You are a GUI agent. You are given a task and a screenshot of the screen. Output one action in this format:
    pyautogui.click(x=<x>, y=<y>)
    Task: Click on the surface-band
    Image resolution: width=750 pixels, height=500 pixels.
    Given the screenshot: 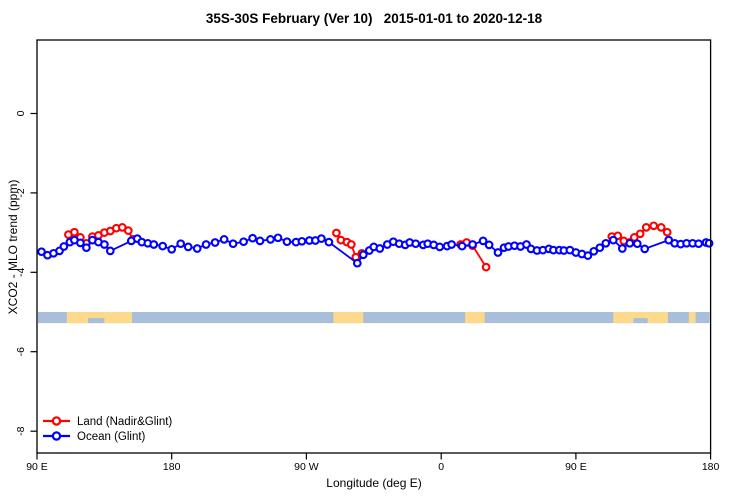 What is the action you would take?
    pyautogui.click(x=374, y=318)
    